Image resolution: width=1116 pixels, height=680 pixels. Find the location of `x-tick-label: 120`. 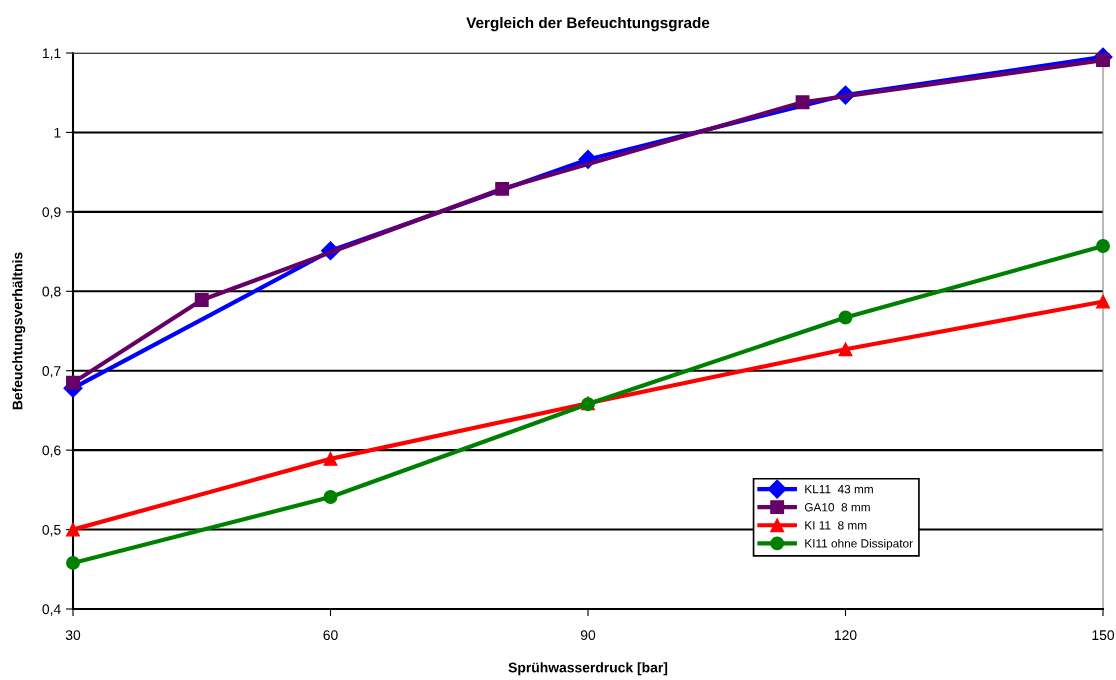

x-tick-label: 120 is located at coordinates (845, 635).